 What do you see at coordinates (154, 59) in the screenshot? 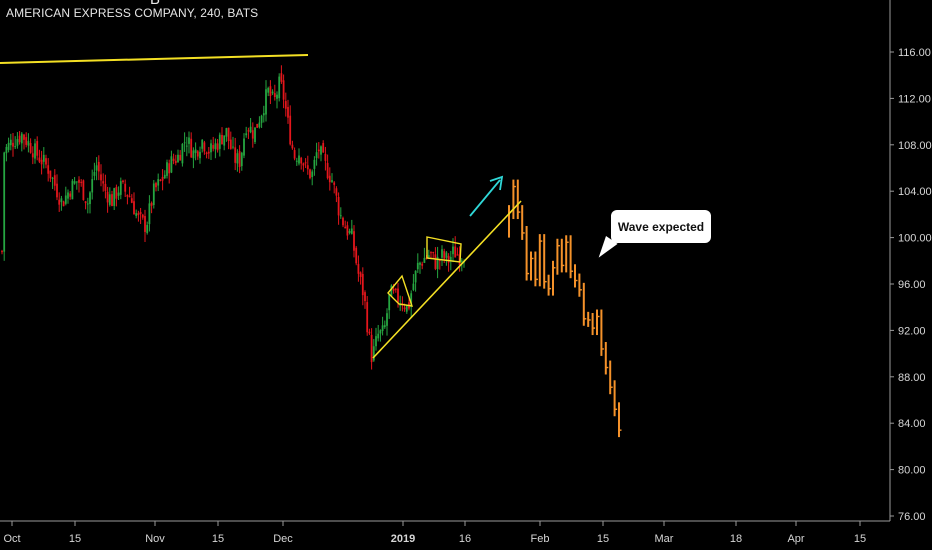
I see `resistance-trendline` at bounding box center [154, 59].